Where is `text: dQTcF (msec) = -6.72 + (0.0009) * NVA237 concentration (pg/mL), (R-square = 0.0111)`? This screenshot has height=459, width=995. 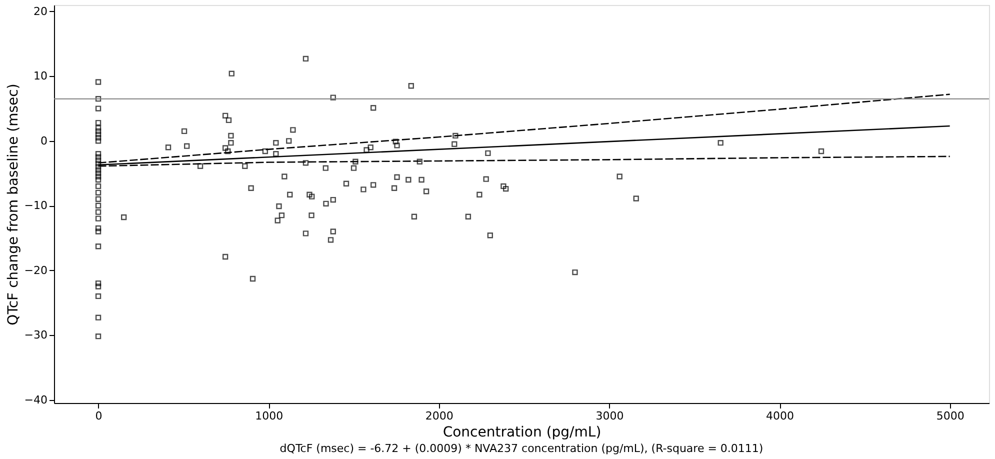 text: dQTcF (msec) = -6.72 + (0.0009) * NVA237 concentration (pg/mL), (R-square = 0.0111) is located at coordinates (522, 448).